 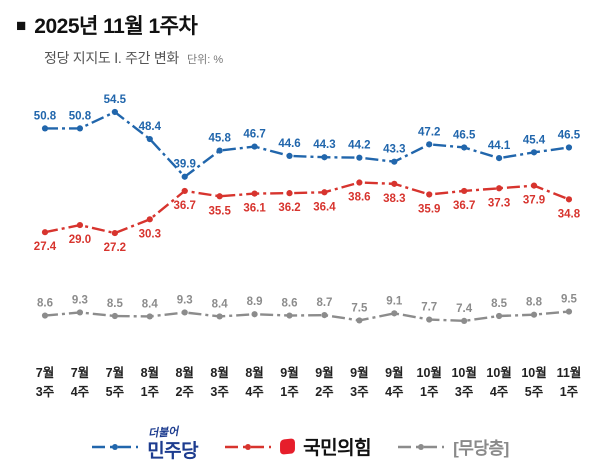 What do you see at coordinates (534, 303) in the screenshot?
I see `data-label-무당층: 8.8` at bounding box center [534, 303].